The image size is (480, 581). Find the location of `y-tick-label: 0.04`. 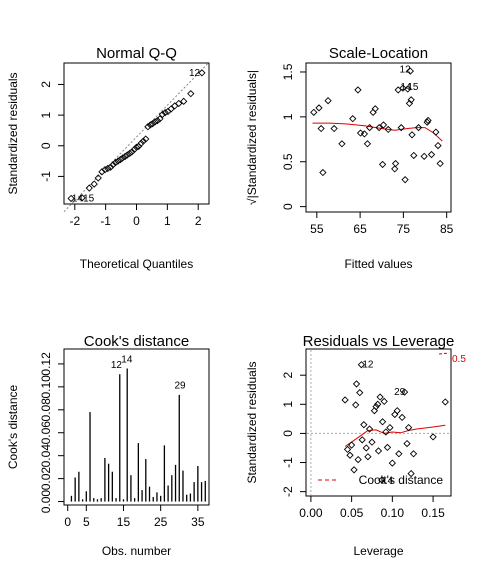

y-tick-label: 0.04 is located at coordinates (46, 456).